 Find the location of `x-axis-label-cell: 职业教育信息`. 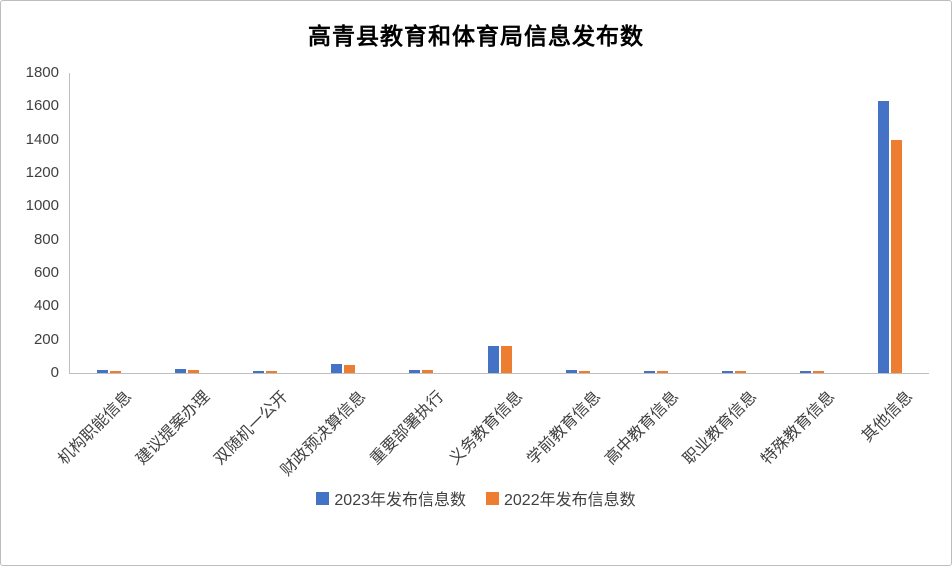

x-axis-label-cell: 职业教育信息 is located at coordinates (726, 430).